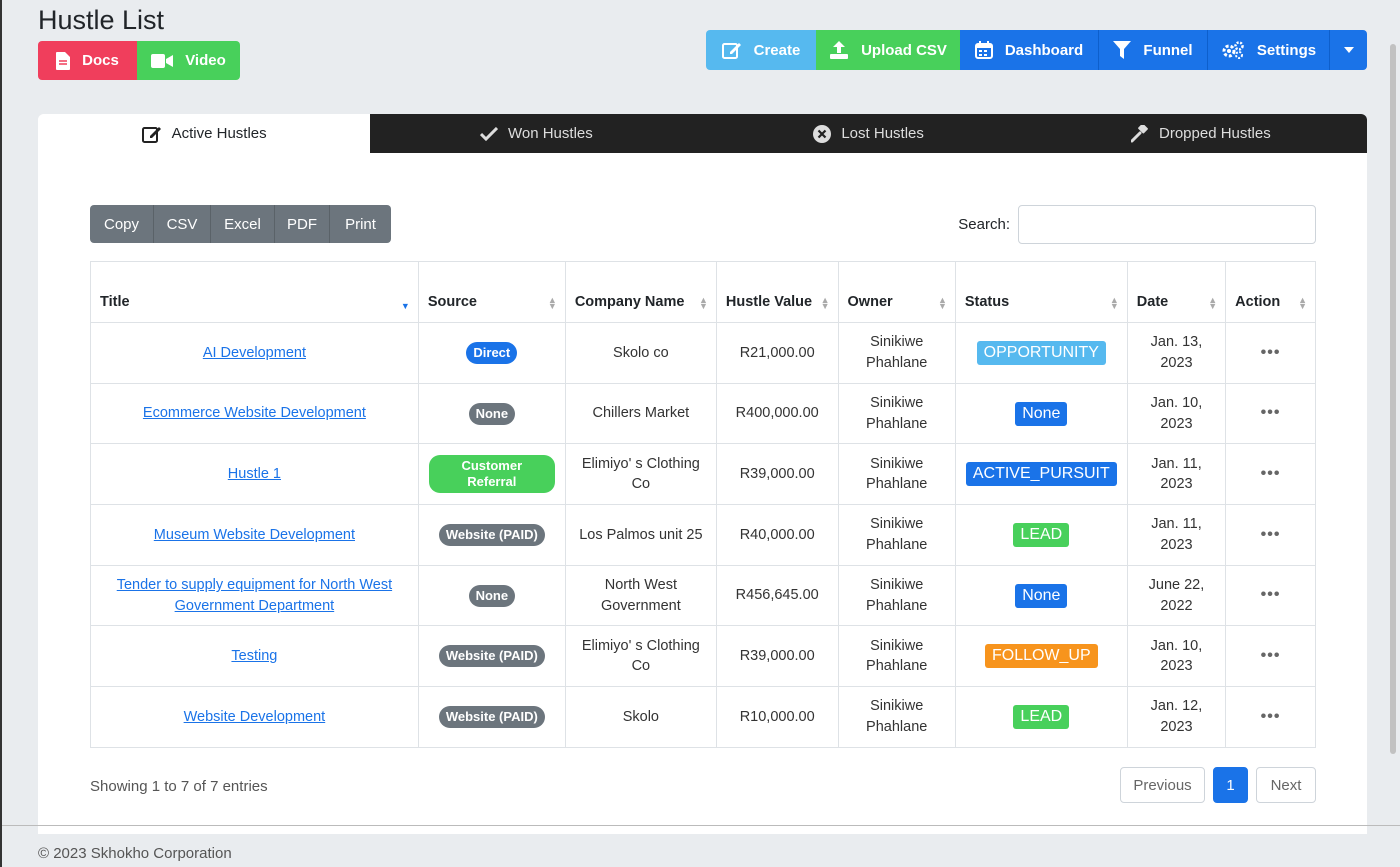 The height and width of the screenshot is (867, 1400). What do you see at coordinates (115, 302) in the screenshot?
I see `header-label: Title` at bounding box center [115, 302].